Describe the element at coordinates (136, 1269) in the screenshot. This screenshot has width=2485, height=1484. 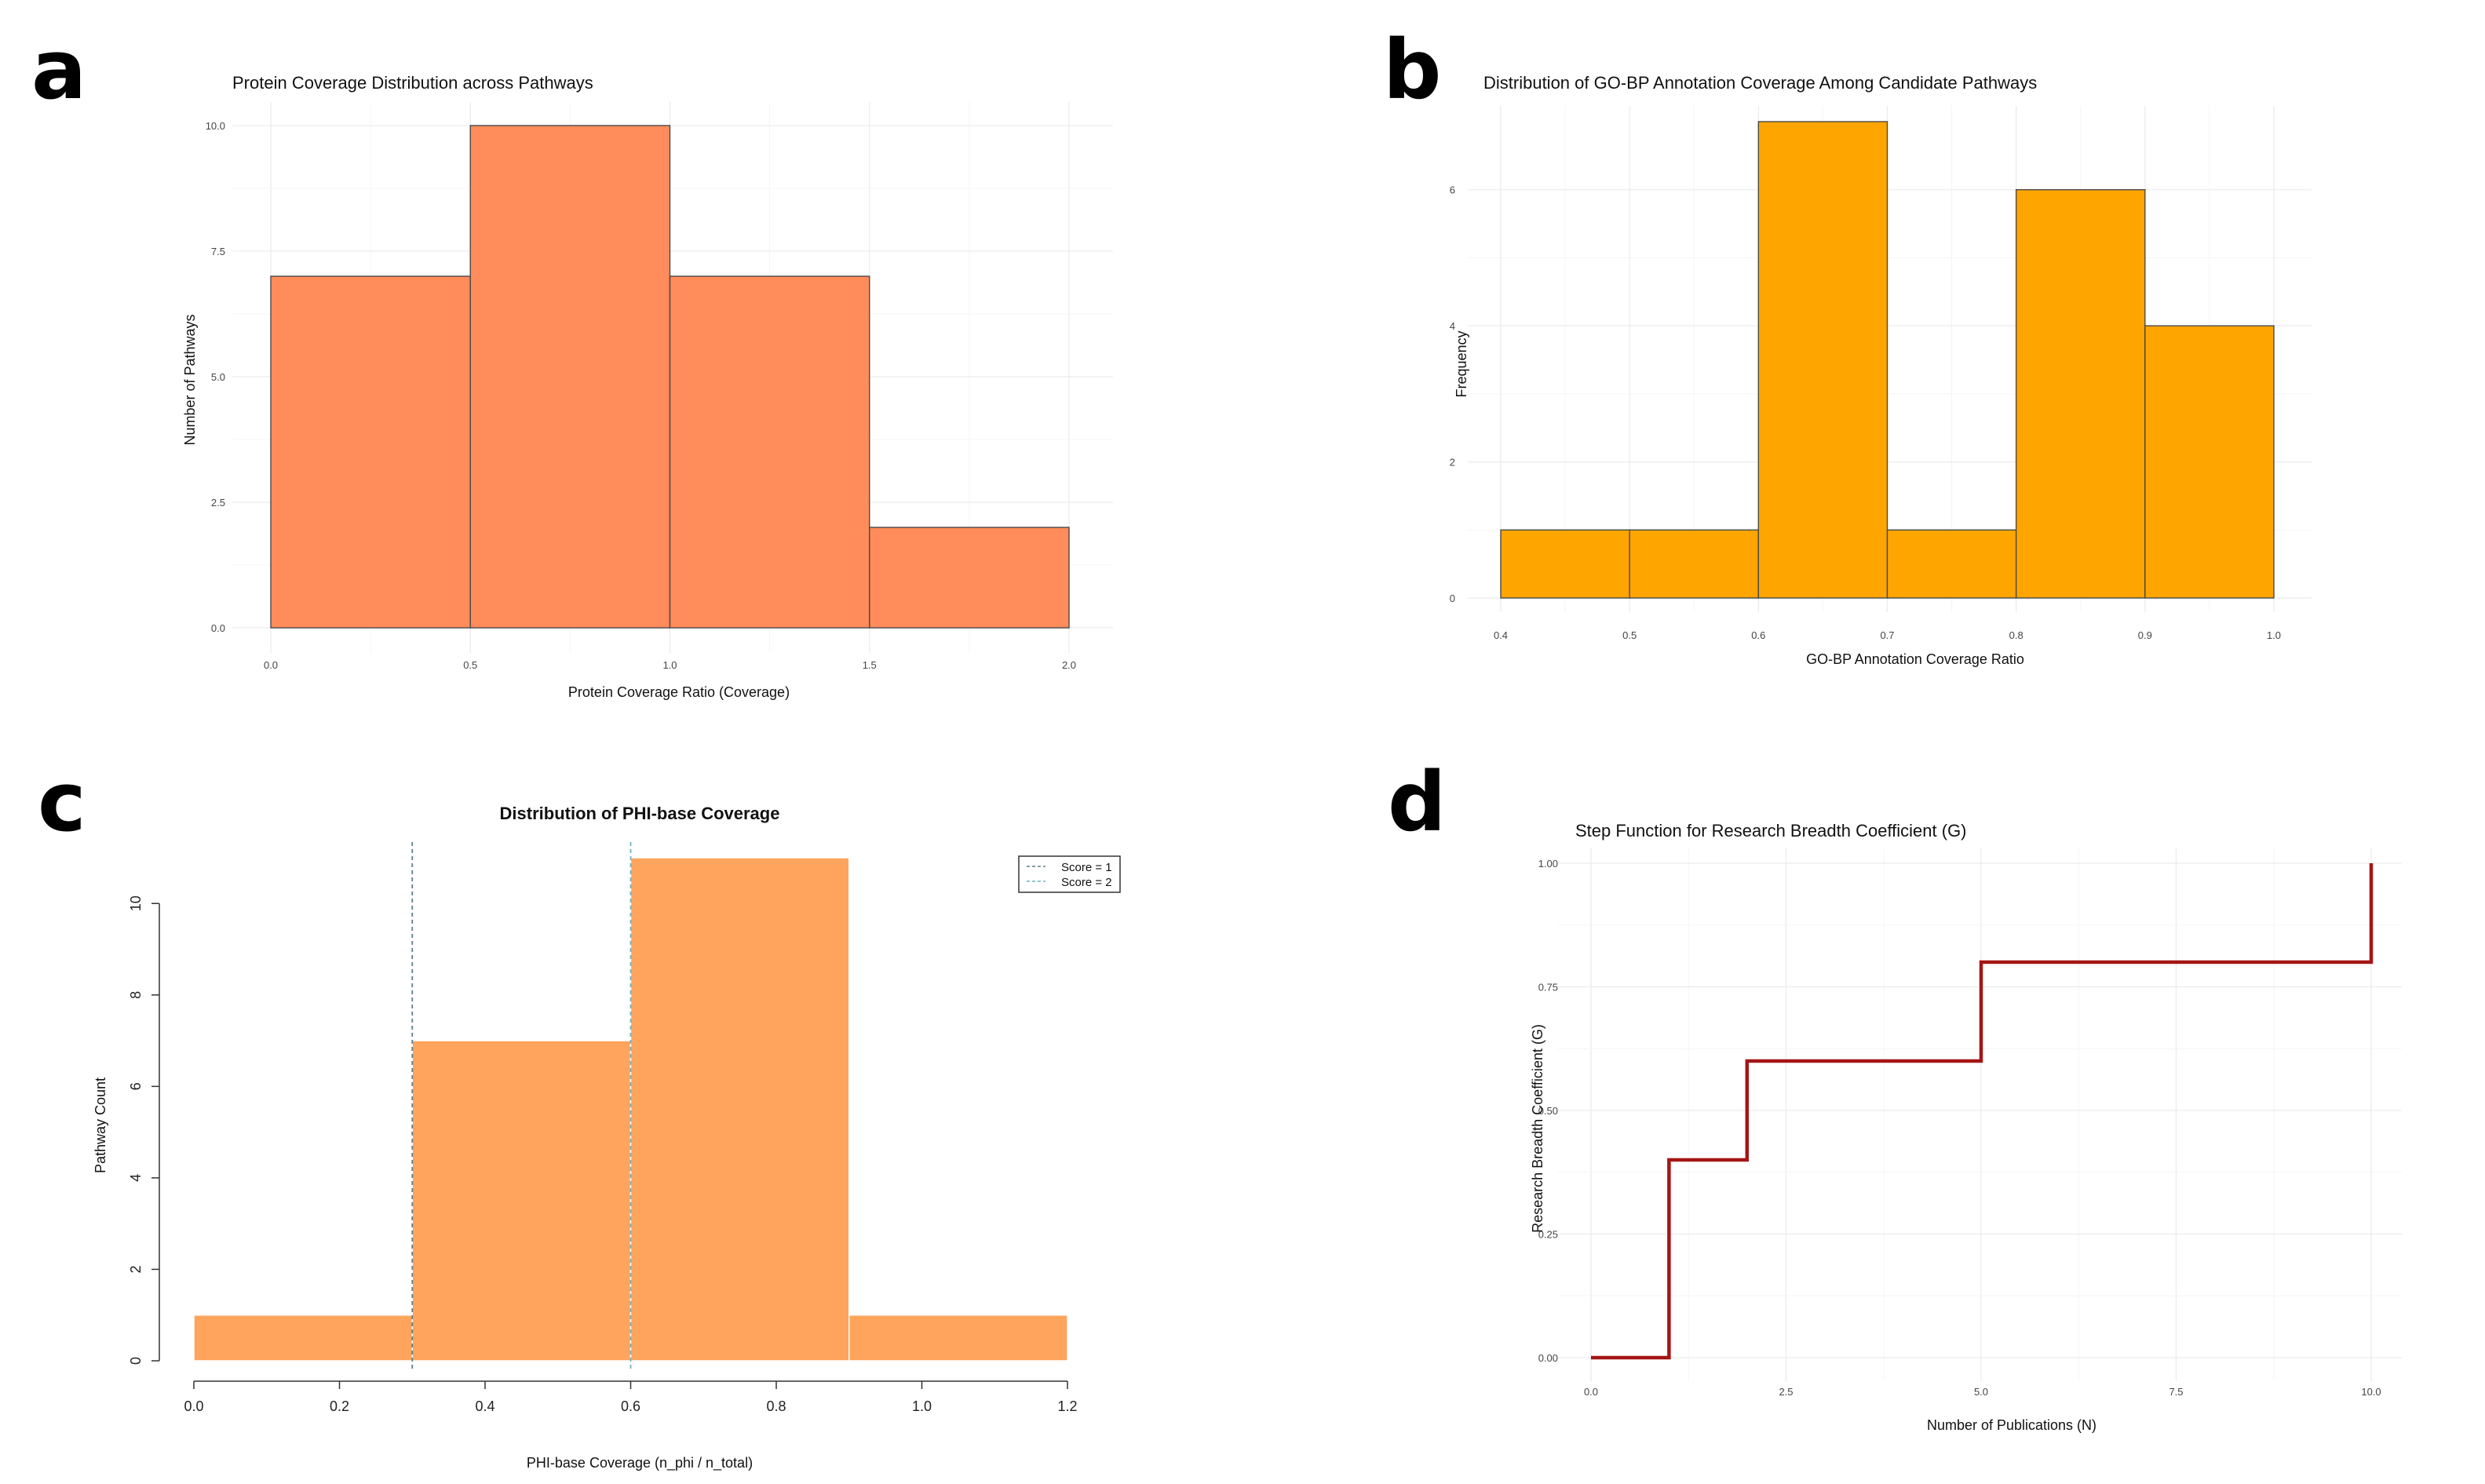
I see `chart-c-ytick-label: 2` at that location.